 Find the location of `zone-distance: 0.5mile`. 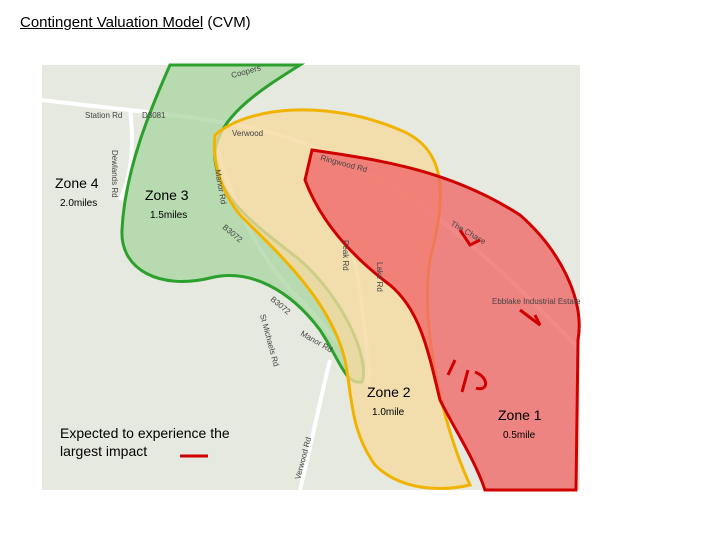

zone-distance: 0.5mile is located at coordinates (519, 435).